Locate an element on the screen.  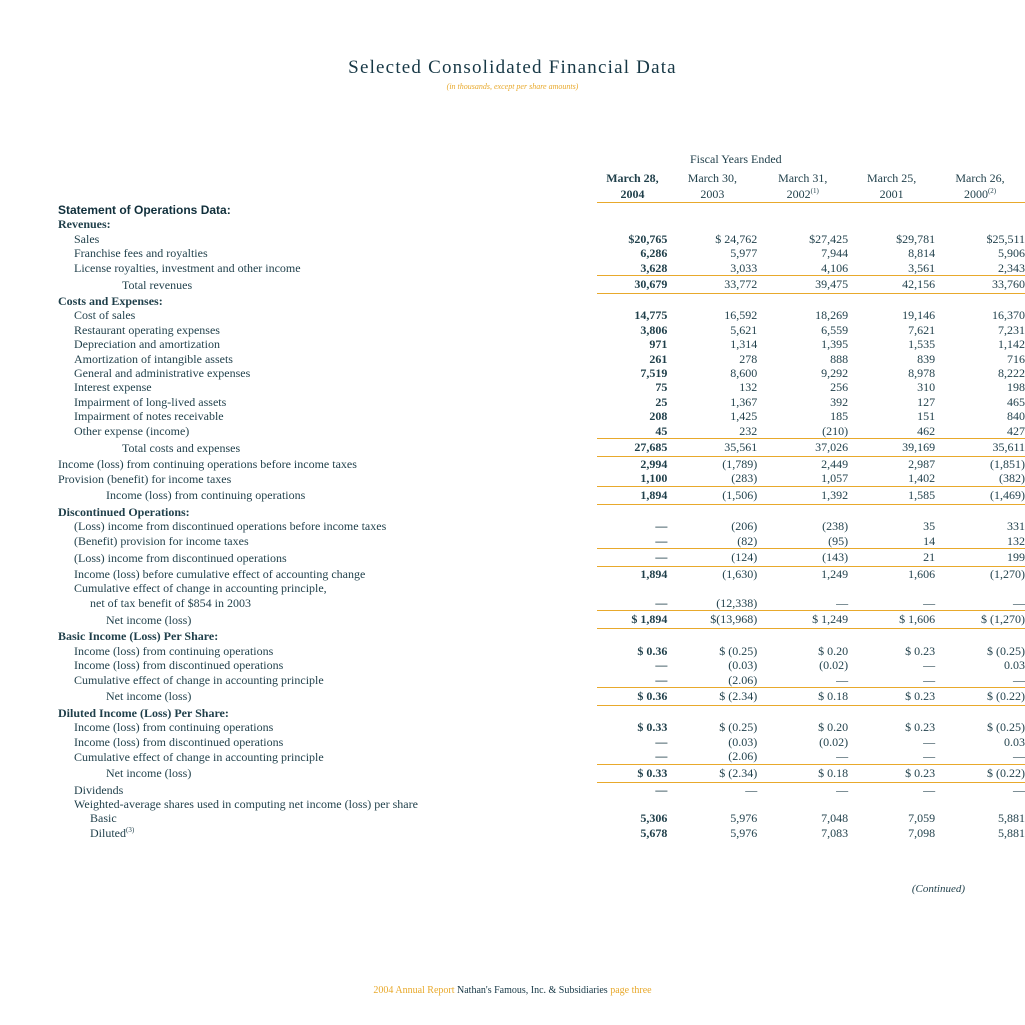
value-cell: 199 is located at coordinates (980, 558).